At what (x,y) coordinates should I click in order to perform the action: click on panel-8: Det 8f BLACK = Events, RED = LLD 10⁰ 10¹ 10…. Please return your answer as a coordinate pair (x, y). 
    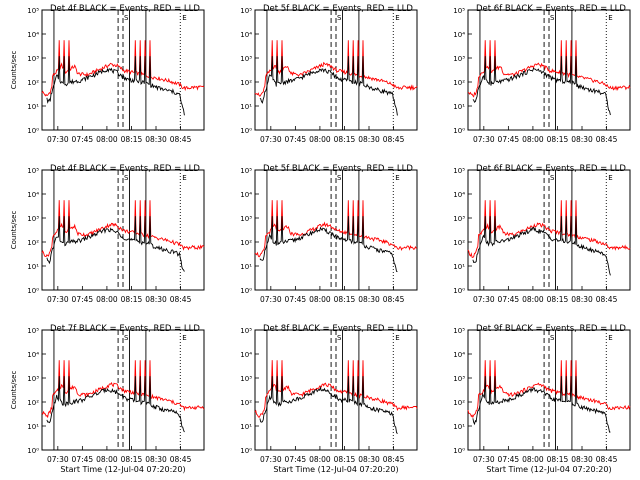
    Looking at the image, I should click on (329, 399).